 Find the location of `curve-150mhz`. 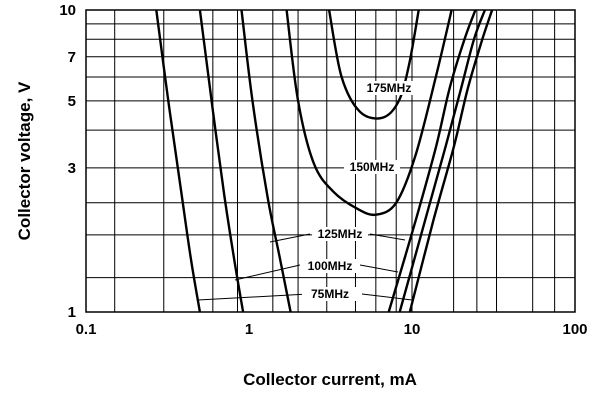

curve-150mhz is located at coordinates (369, 113).